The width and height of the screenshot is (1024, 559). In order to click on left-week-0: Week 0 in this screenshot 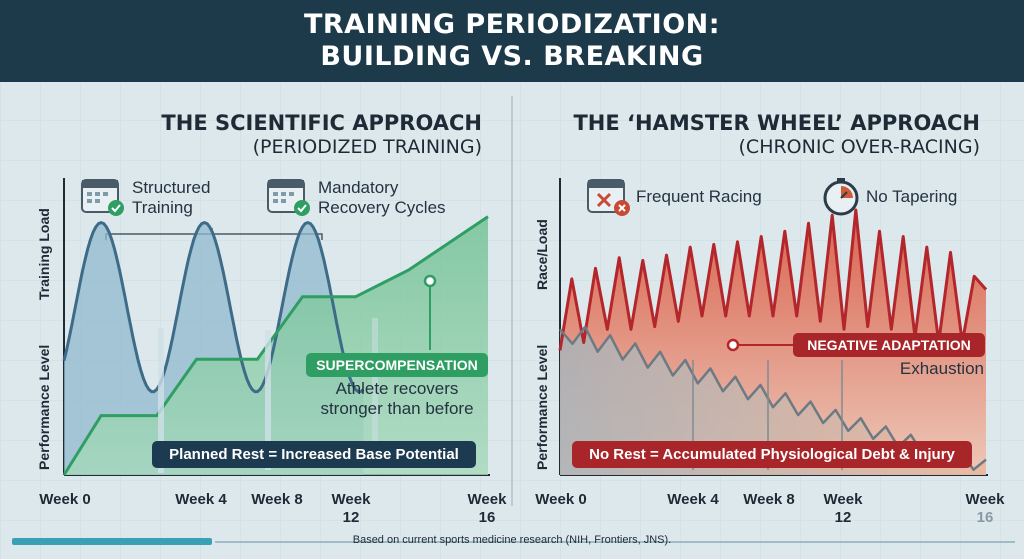, I will do `click(65, 499)`.